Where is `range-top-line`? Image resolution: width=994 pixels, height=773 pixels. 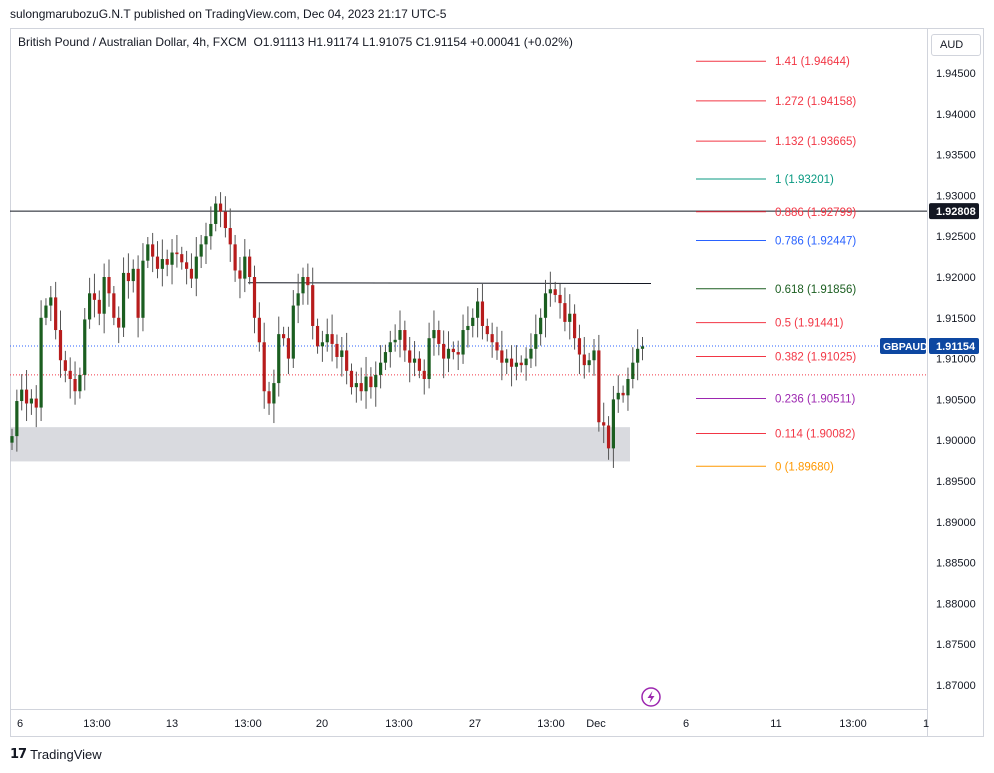
range-top-line is located at coordinates (449, 283).